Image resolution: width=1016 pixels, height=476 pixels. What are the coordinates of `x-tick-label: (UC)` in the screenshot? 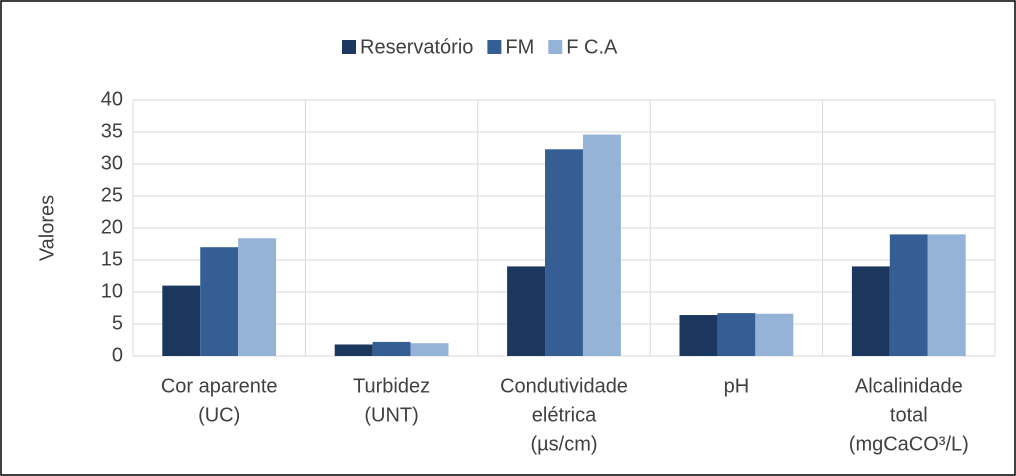 It's located at (219, 415).